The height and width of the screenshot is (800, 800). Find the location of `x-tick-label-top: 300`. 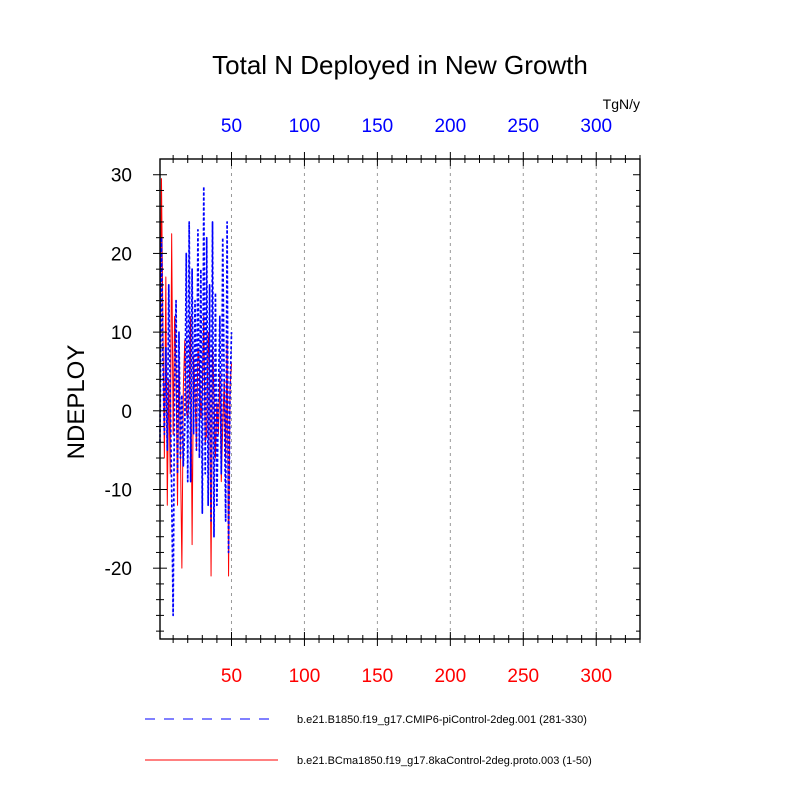

x-tick-label-top: 300 is located at coordinates (596, 126).